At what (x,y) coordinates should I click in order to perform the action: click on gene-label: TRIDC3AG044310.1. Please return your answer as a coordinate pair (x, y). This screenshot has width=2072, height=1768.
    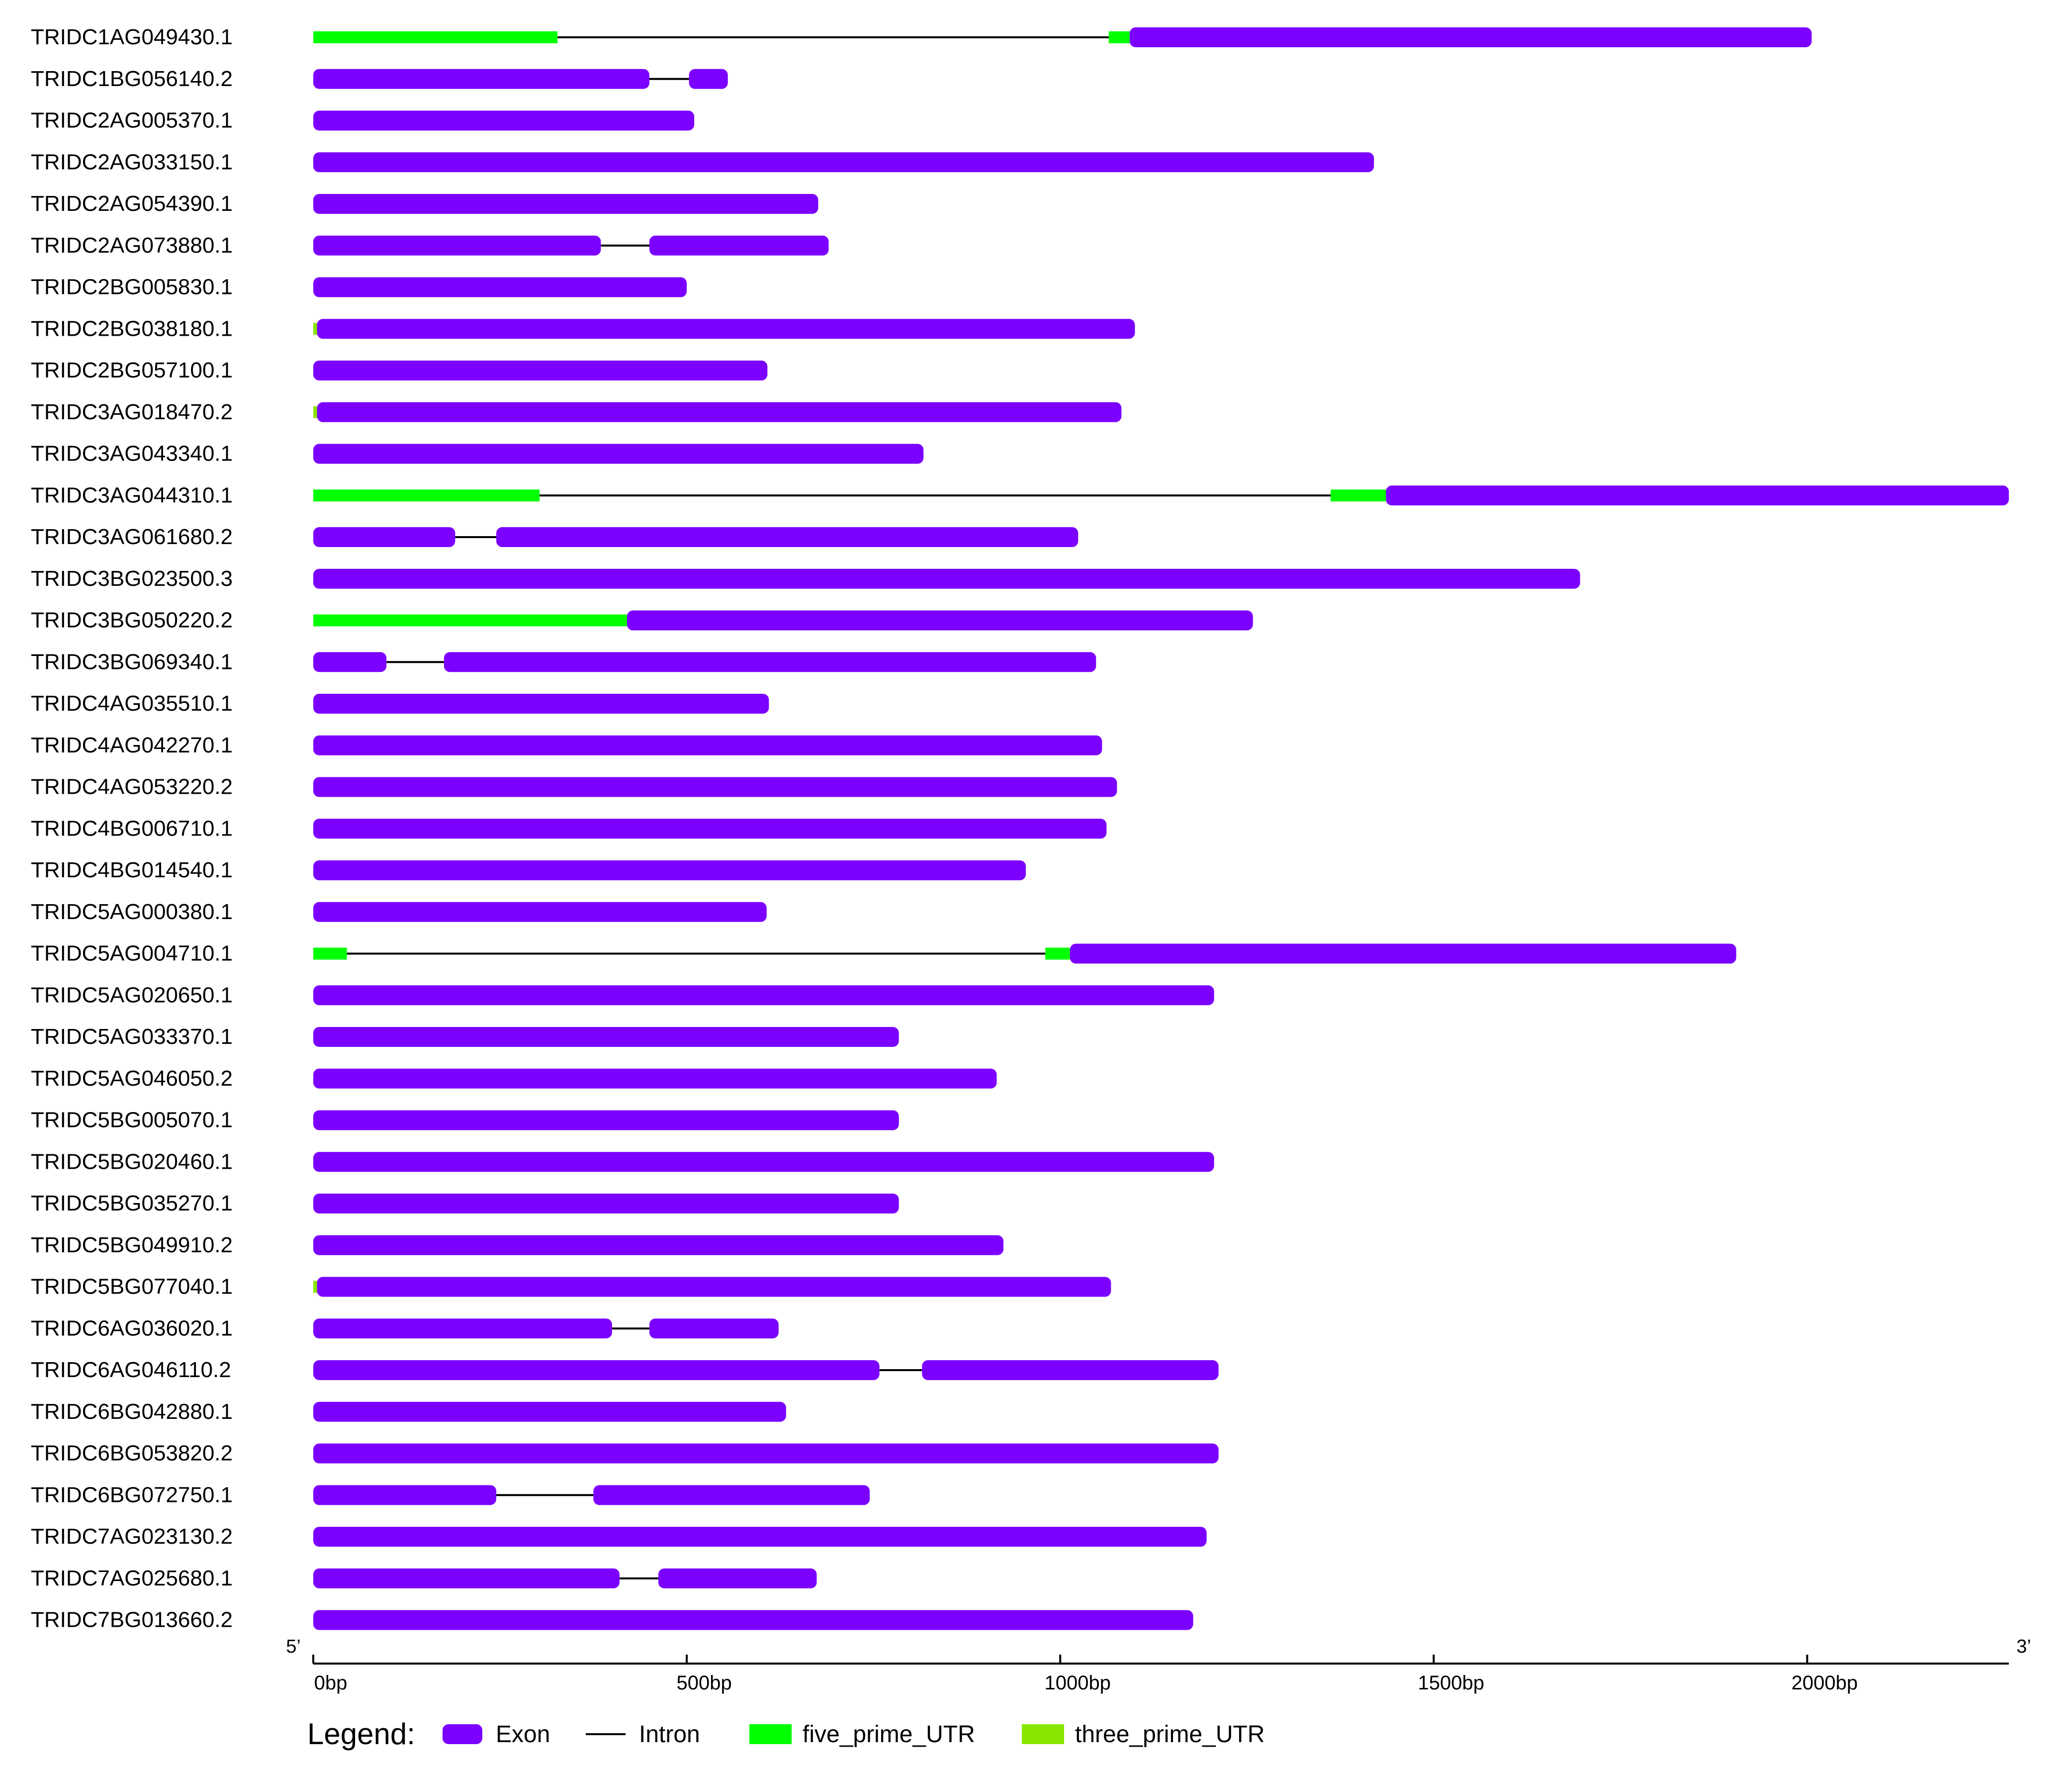
    Looking at the image, I should click on (132, 495).